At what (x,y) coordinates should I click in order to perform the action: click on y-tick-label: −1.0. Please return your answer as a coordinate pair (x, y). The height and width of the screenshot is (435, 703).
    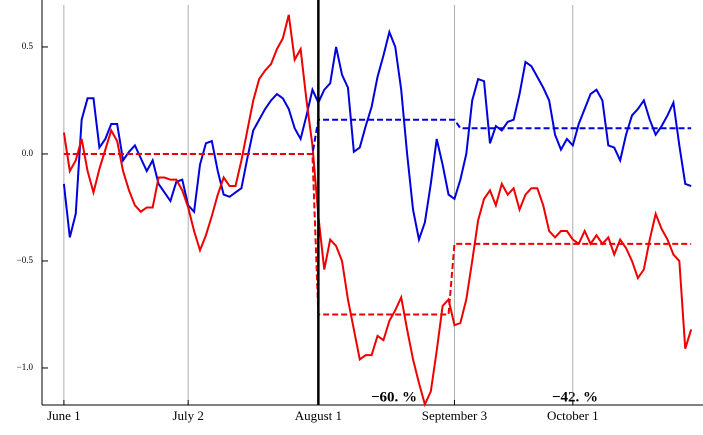
    Looking at the image, I should click on (25, 367).